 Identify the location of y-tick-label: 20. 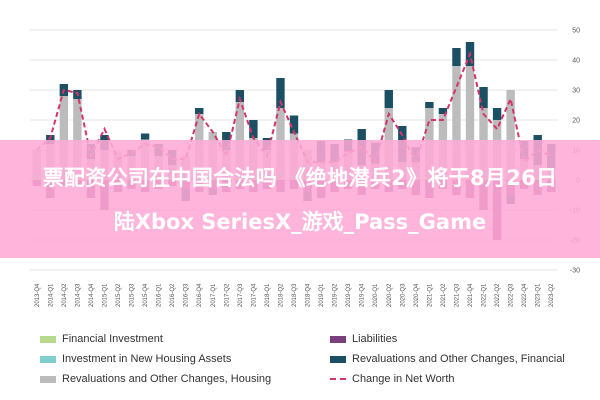
(576, 121).